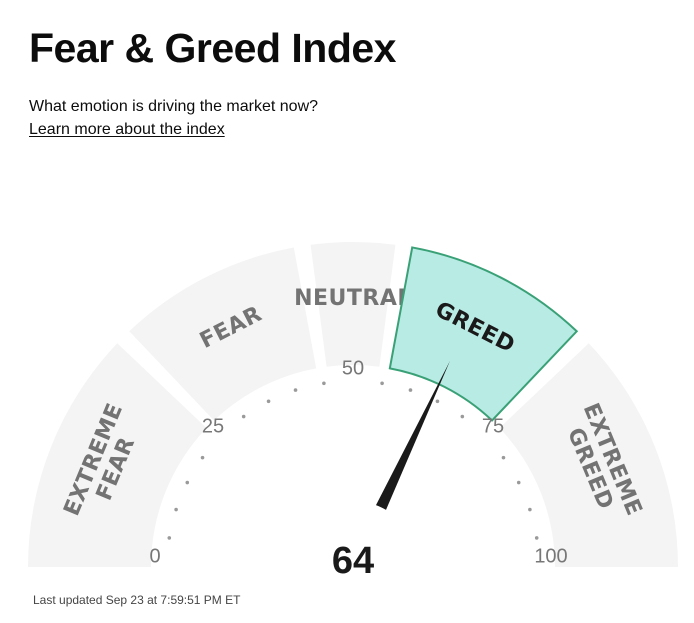  I want to click on page-subtitle: What emotion is driving the market now?, so click(174, 106).